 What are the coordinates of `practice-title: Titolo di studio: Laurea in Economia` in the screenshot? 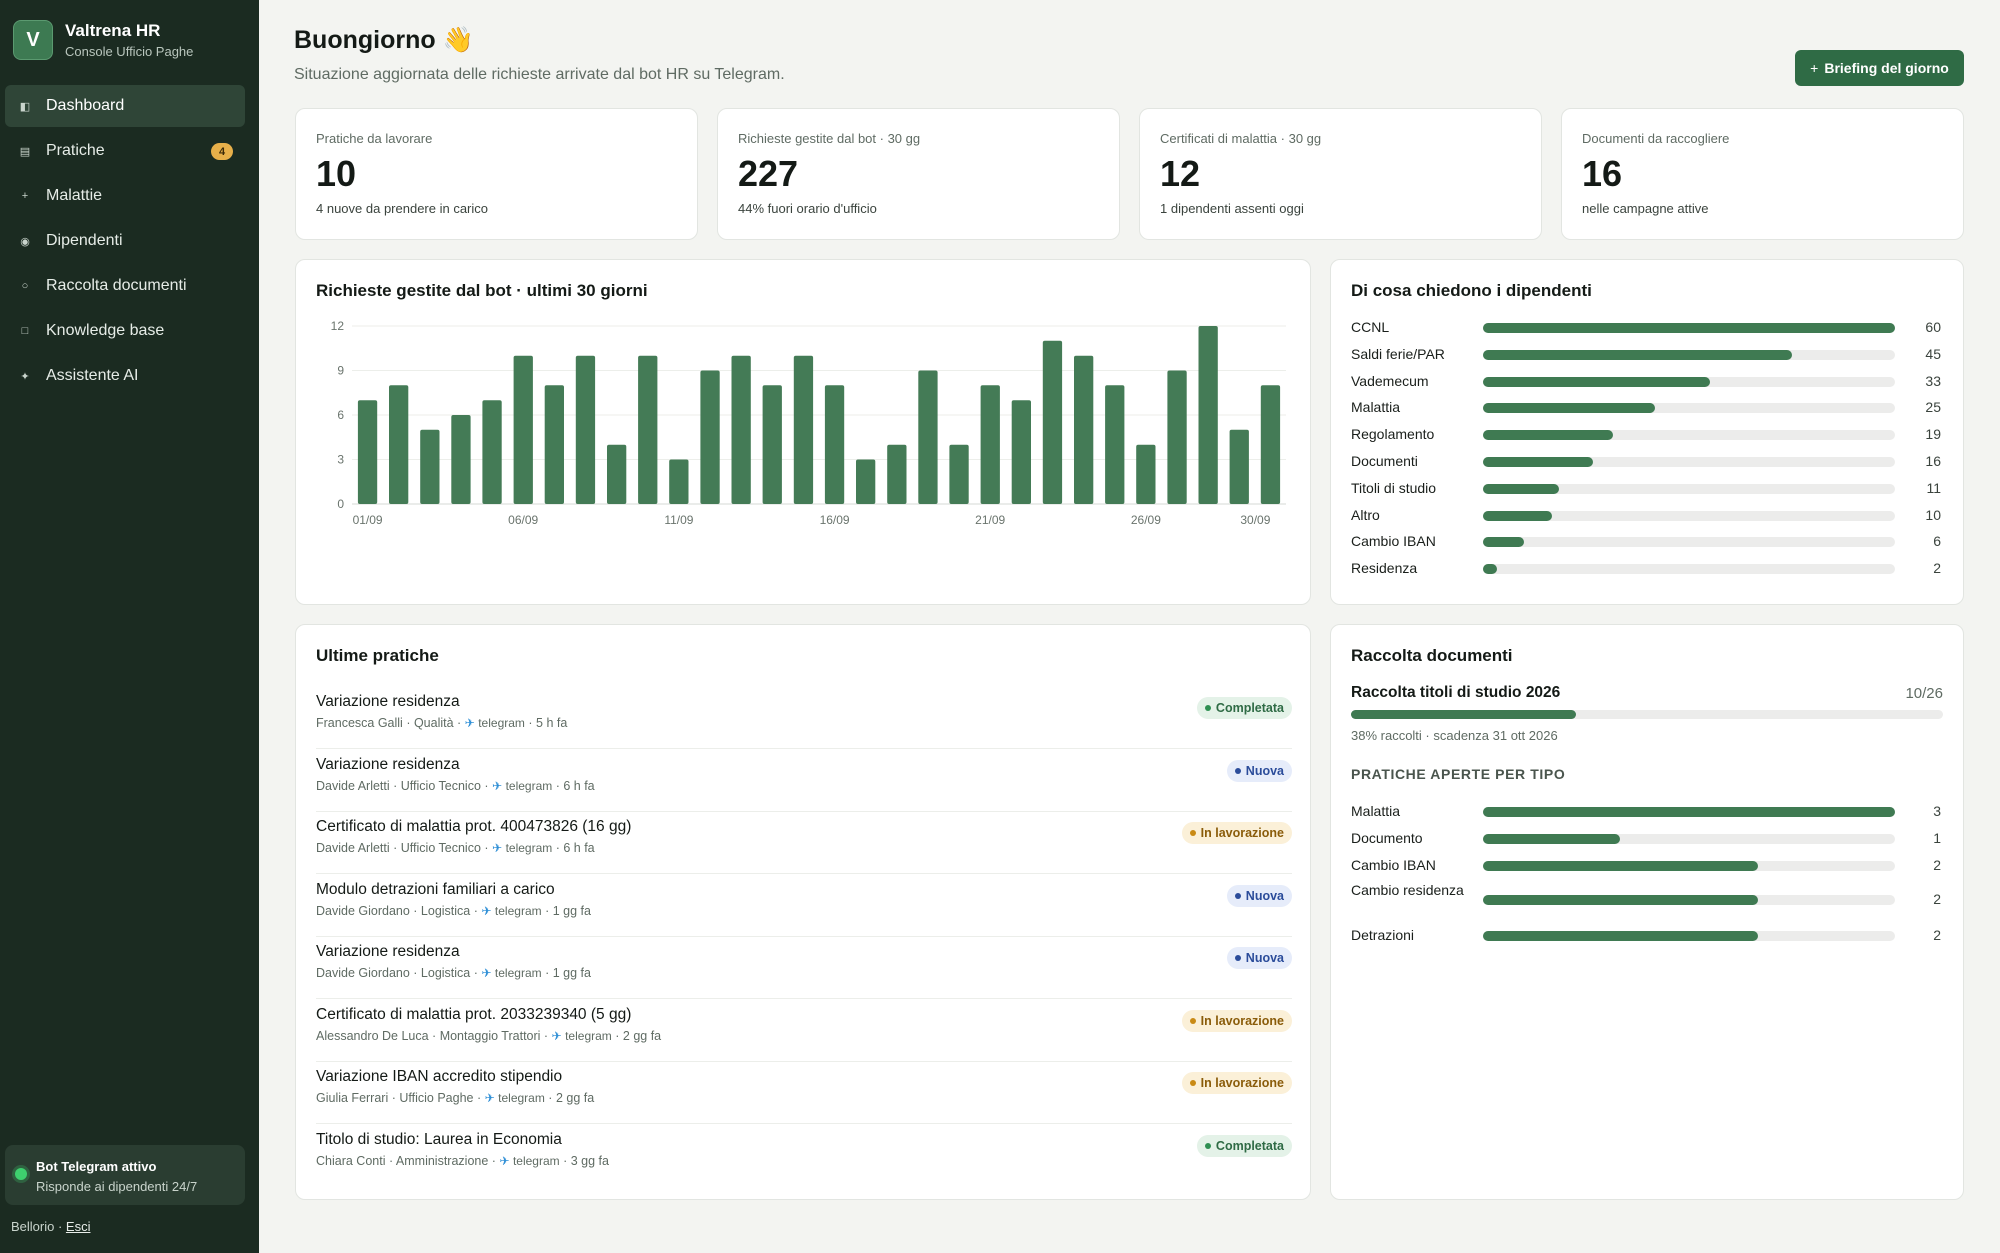 It's located at (439, 1139).